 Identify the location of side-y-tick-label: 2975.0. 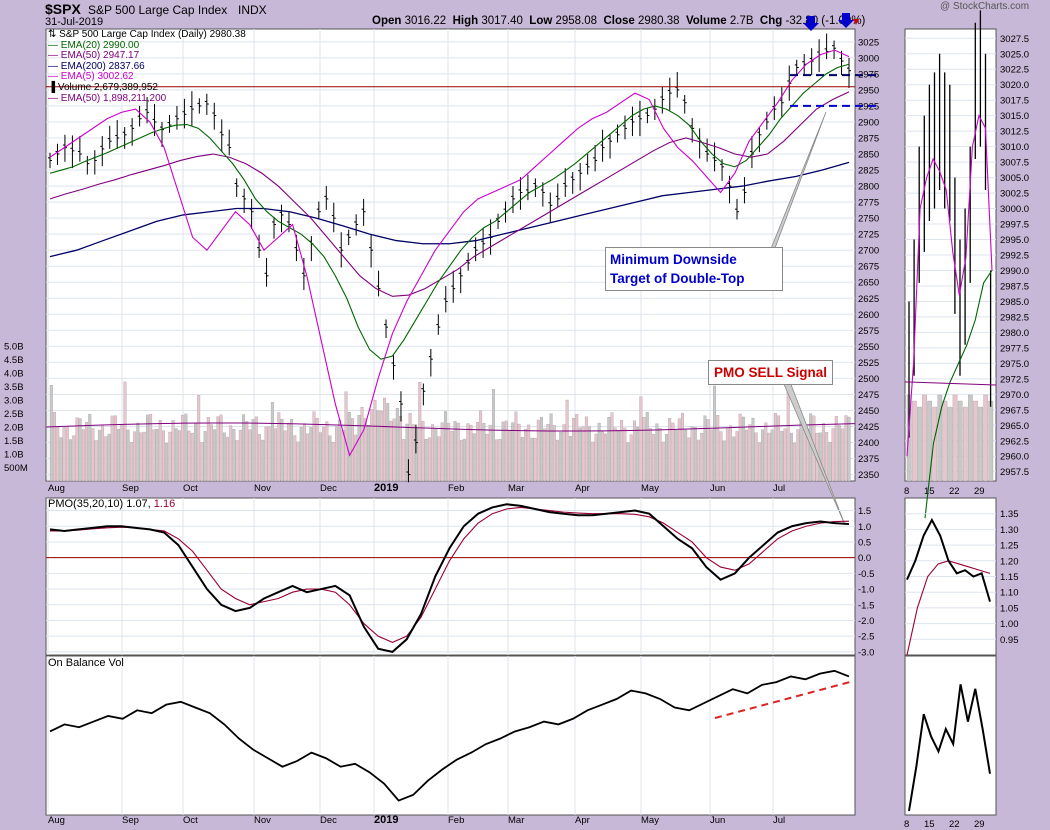
(1014, 364).